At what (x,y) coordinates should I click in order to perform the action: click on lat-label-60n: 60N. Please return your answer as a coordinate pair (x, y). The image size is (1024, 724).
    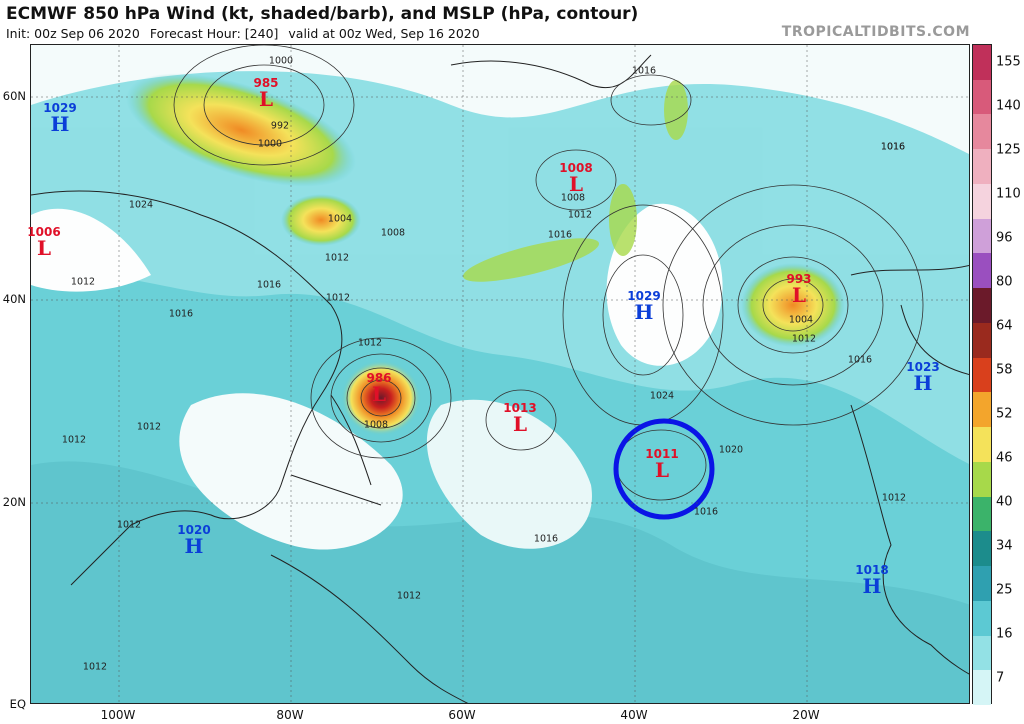
    Looking at the image, I should click on (14, 96).